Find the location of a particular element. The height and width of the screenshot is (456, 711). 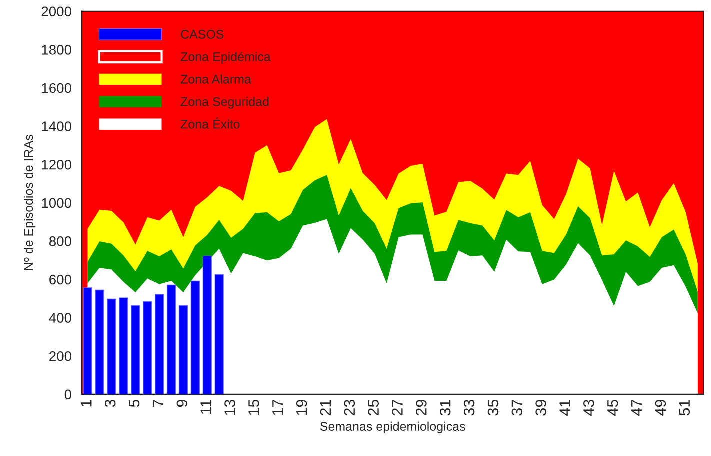

x-tick-label: 11 is located at coordinates (206, 407).